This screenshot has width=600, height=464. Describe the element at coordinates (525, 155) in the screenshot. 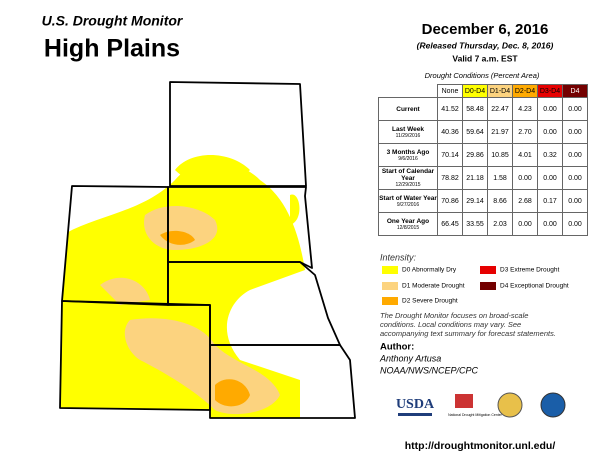

I see `cell: 4.01` at that location.